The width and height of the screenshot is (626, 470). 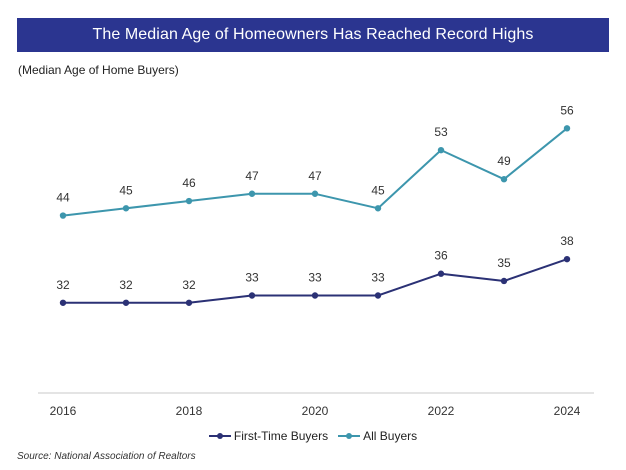 I want to click on point-all-buyers-2022, so click(x=441, y=150).